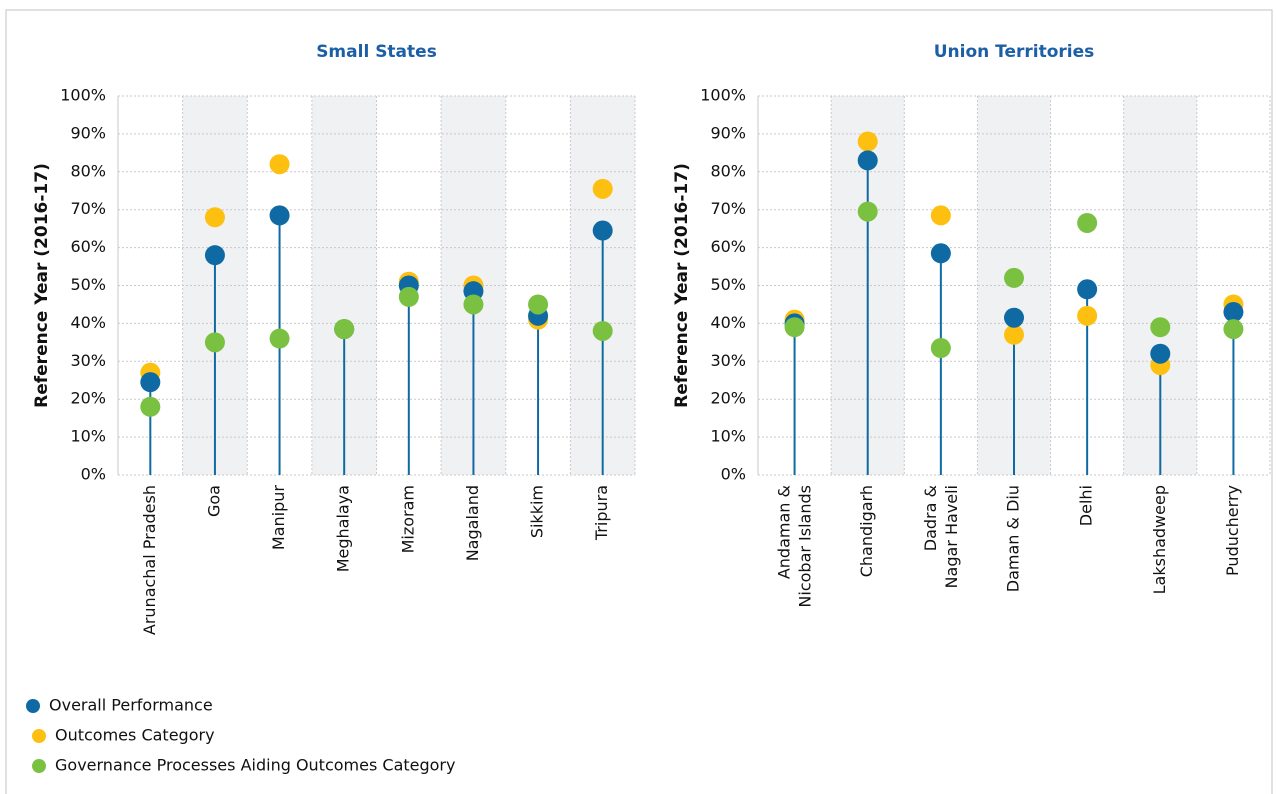 The width and height of the screenshot is (1276, 794). I want to click on x-tick-label: Andaman & Nicobar Islands, so click(794, 546).